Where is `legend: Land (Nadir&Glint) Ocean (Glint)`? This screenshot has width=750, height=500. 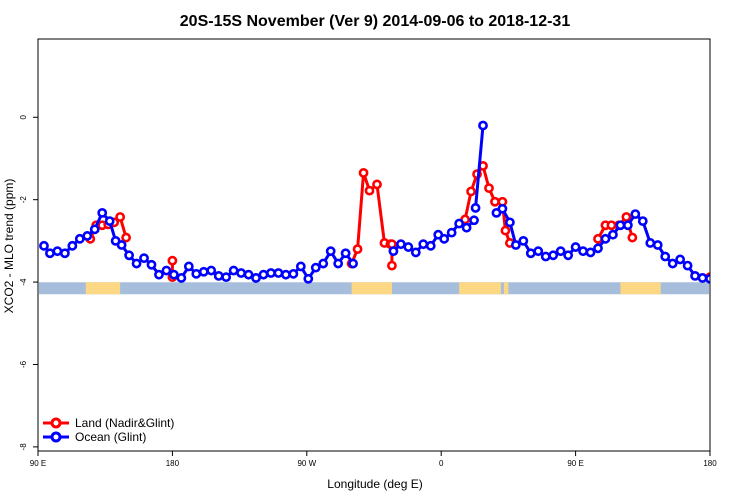
legend: Land (Nadir&Glint) Ocean (Glint) is located at coordinates (108, 430).